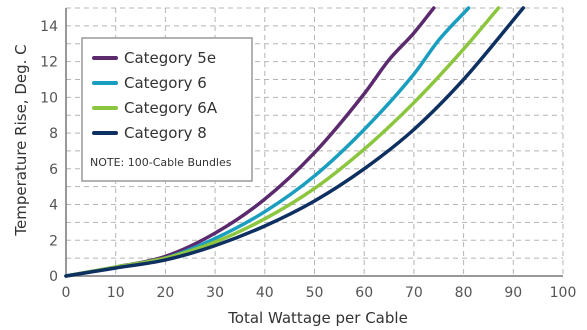 Image resolution: width=587 pixels, height=330 pixels. Describe the element at coordinates (414, 293) in the screenshot. I see `x-tick-label: 70` at that location.